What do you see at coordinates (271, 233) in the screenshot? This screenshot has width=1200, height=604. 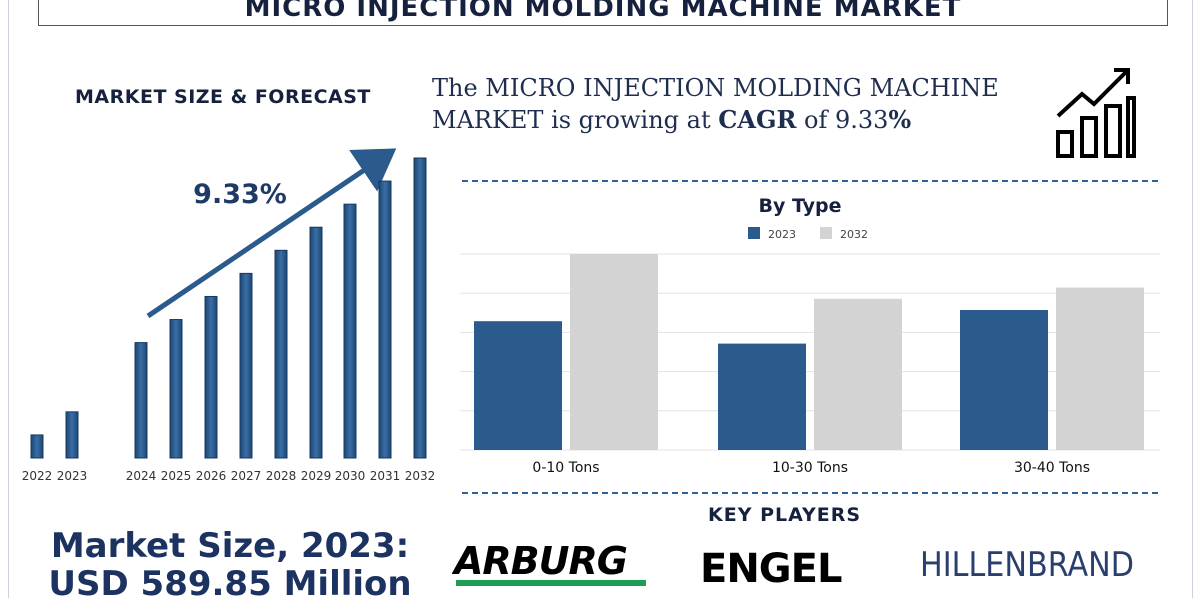 I see `growth-arrow` at bounding box center [271, 233].